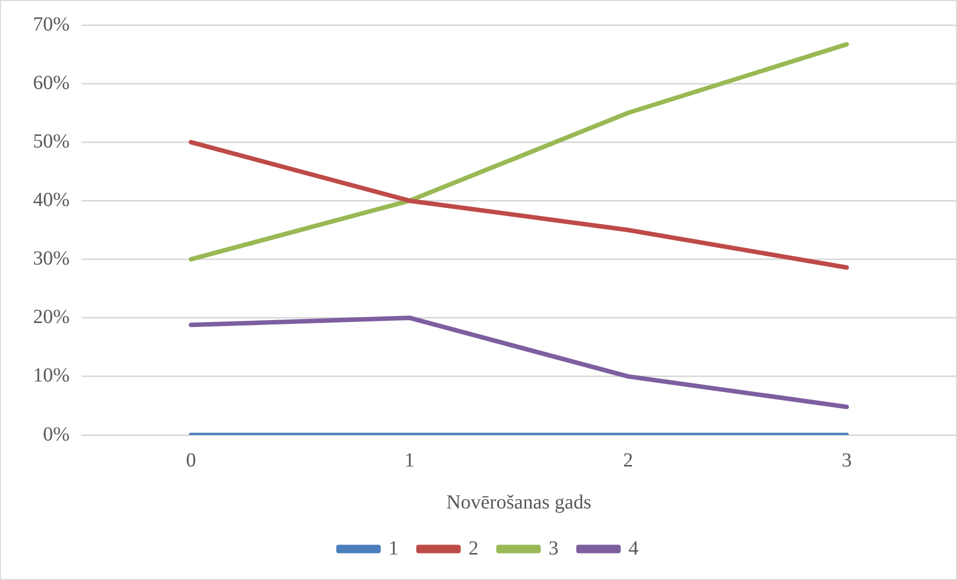 The image size is (957, 580). Describe the element at coordinates (191, 460) in the screenshot. I see `x-tick-label: 0` at that location.